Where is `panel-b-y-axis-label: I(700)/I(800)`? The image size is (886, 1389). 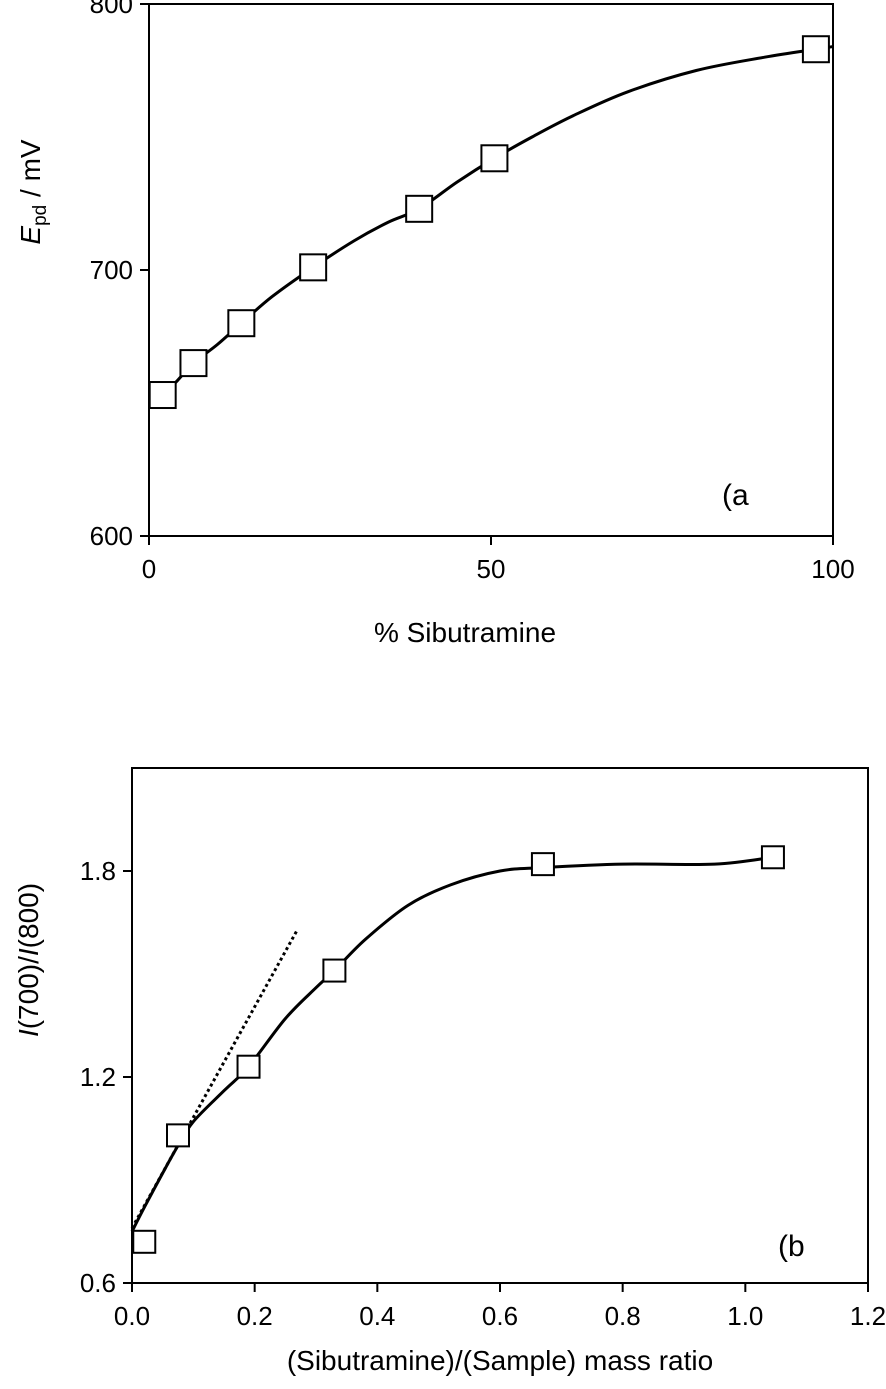
panel-b-y-axis-label: I(700)/I(800) is located at coordinates (28, 960).